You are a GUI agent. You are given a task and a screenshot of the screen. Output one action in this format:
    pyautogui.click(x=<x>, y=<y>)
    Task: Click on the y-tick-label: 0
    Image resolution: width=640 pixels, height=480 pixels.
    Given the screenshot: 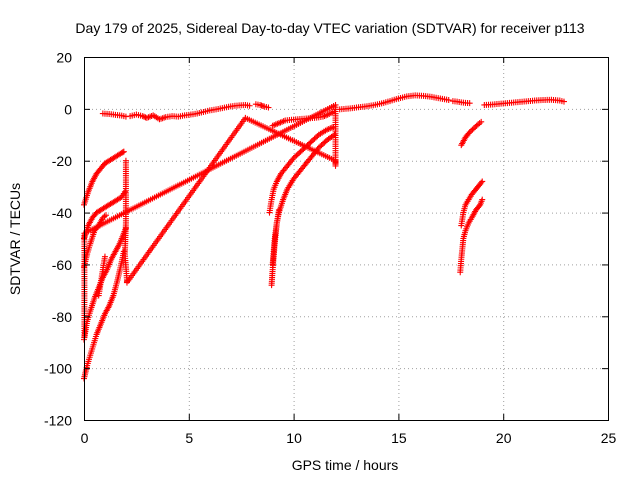 What is the action you would take?
    pyautogui.click(x=68, y=109)
    